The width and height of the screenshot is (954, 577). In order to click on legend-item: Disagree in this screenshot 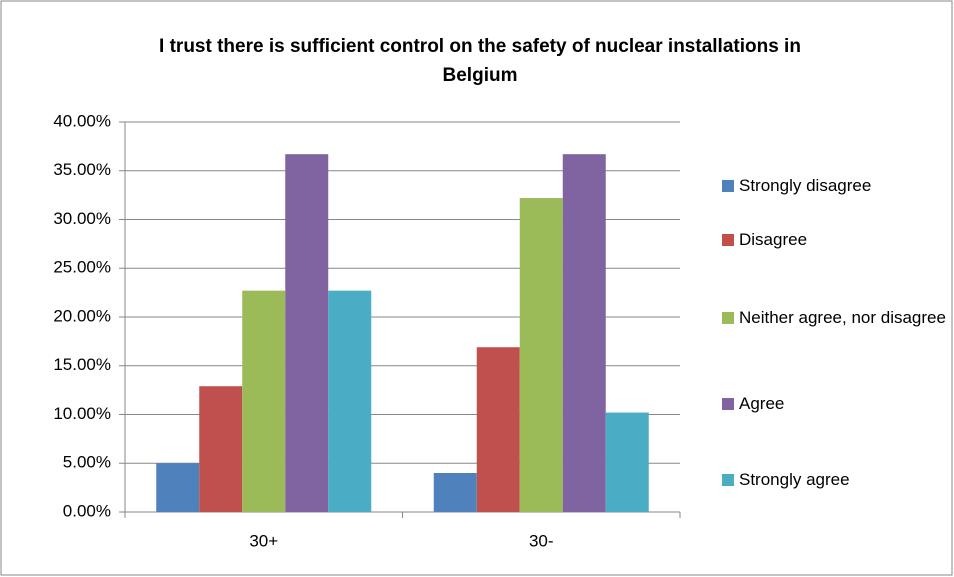, I will do `click(837, 240)`.